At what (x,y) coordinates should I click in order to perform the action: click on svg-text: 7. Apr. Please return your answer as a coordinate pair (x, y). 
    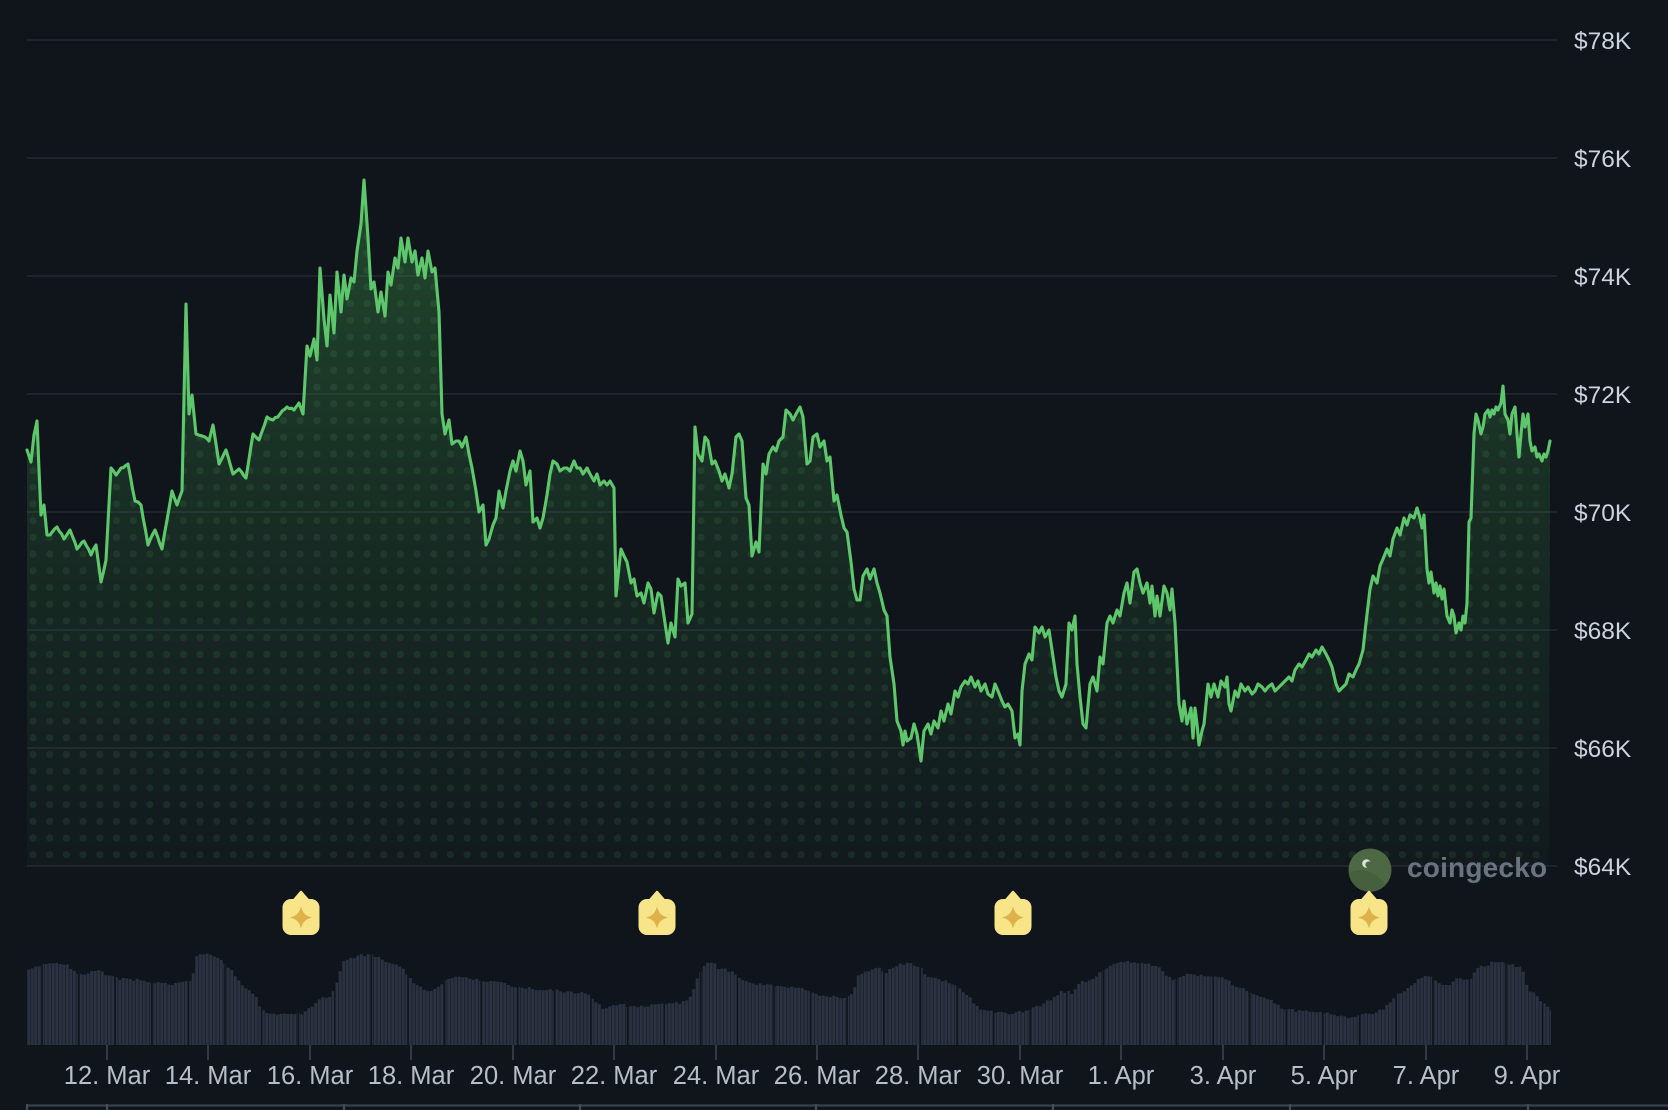
    Looking at the image, I should click on (1426, 1076).